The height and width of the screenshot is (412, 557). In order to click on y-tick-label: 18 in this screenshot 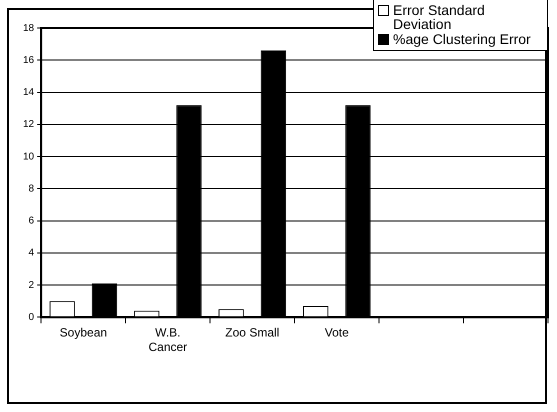, I will do `click(29, 28)`.